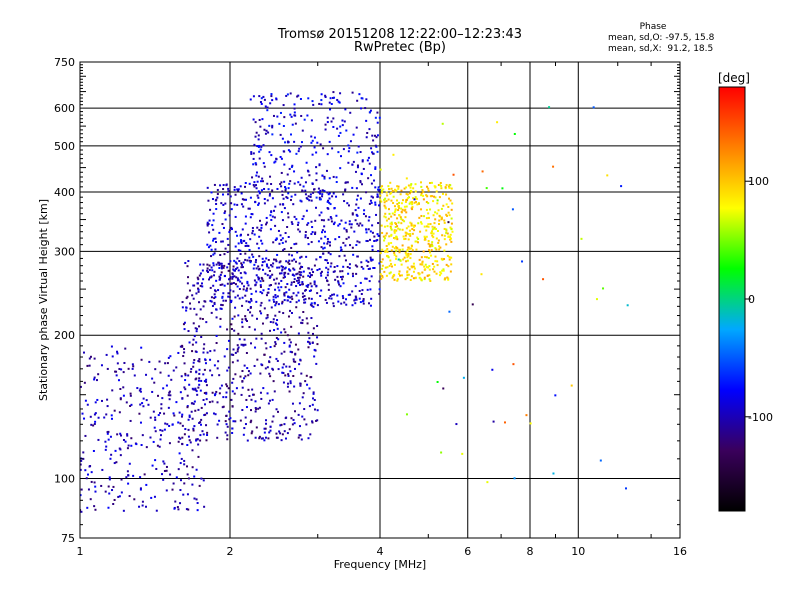  I want to click on y-tick-label: 500, so click(64, 146).